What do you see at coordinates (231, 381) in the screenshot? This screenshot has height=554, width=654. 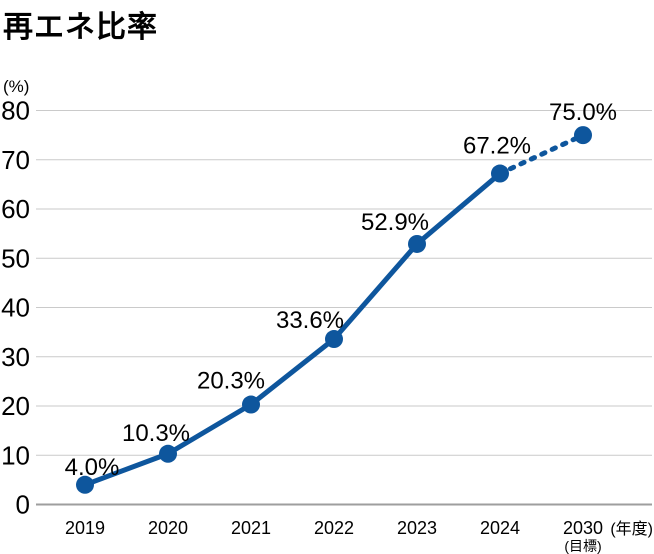 I see `data-label: 20.3%` at bounding box center [231, 381].